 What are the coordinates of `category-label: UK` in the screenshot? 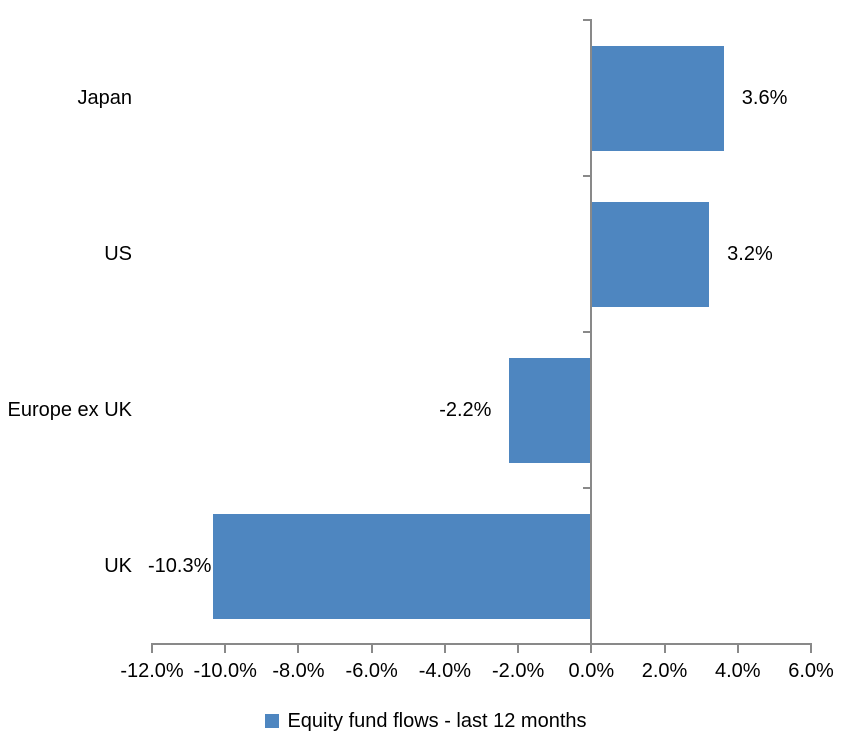 It's located at (118, 566).